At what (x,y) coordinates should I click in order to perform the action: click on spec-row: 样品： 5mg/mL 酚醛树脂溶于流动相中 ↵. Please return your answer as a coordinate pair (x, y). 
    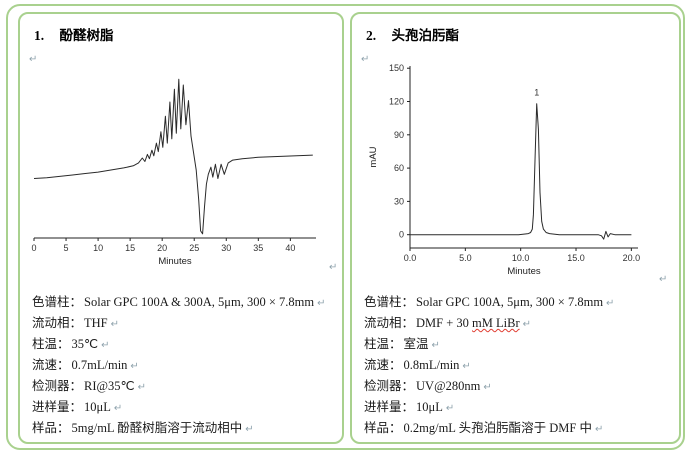
    Looking at the image, I should click on (184, 428).